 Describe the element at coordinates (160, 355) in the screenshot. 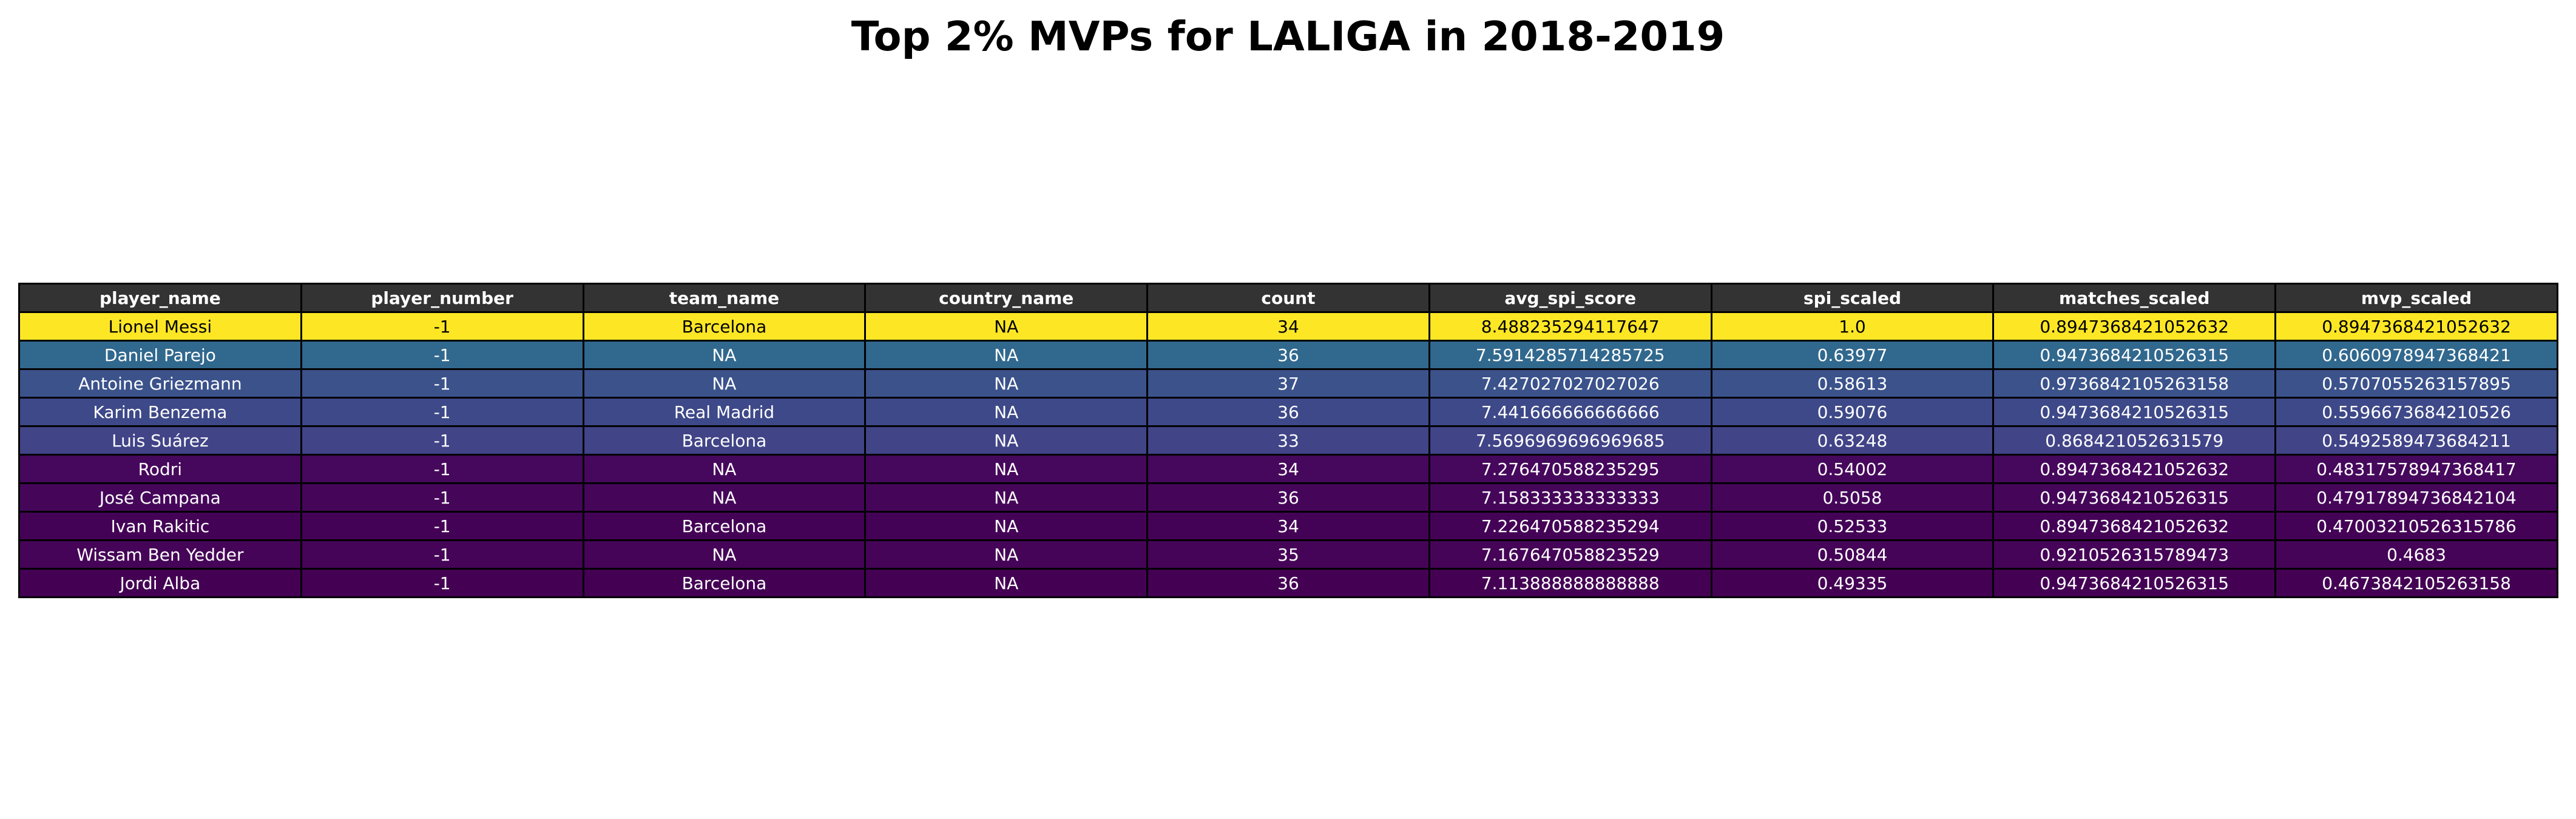

I see `cell-player-name: Daniel Parejo` at that location.